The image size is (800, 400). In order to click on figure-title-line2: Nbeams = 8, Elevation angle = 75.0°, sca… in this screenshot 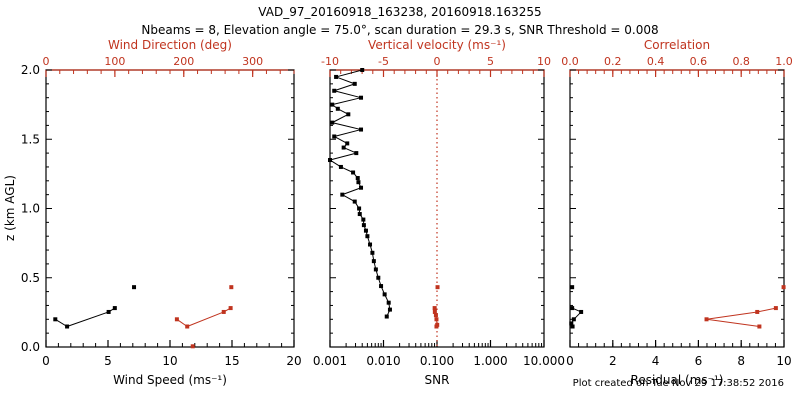, I will do `click(399, 30)`.